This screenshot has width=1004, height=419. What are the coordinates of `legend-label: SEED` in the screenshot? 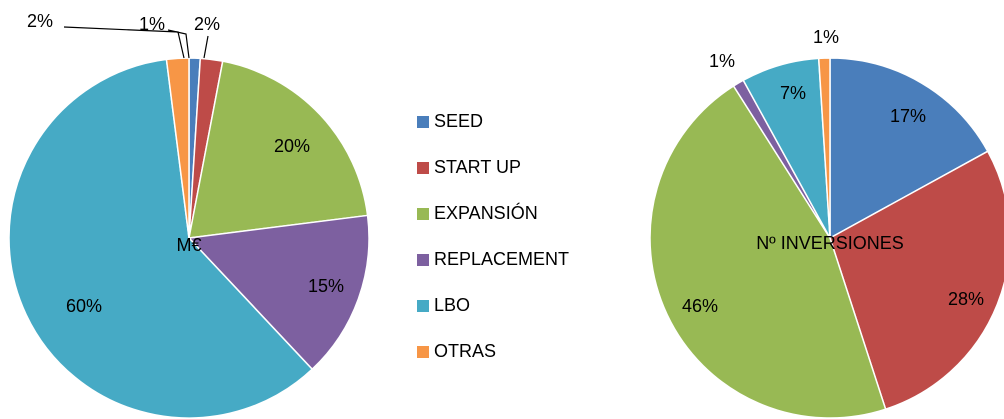 It's located at (458, 121).